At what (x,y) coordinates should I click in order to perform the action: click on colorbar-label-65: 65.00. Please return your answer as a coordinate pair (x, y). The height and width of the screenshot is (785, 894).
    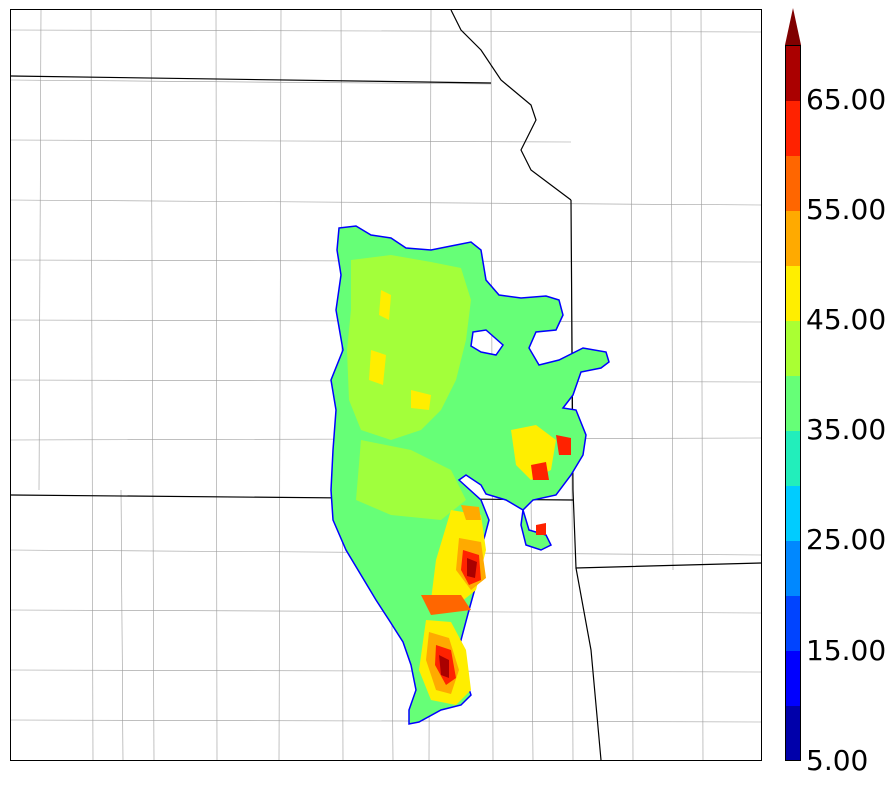
    Looking at the image, I should click on (846, 99).